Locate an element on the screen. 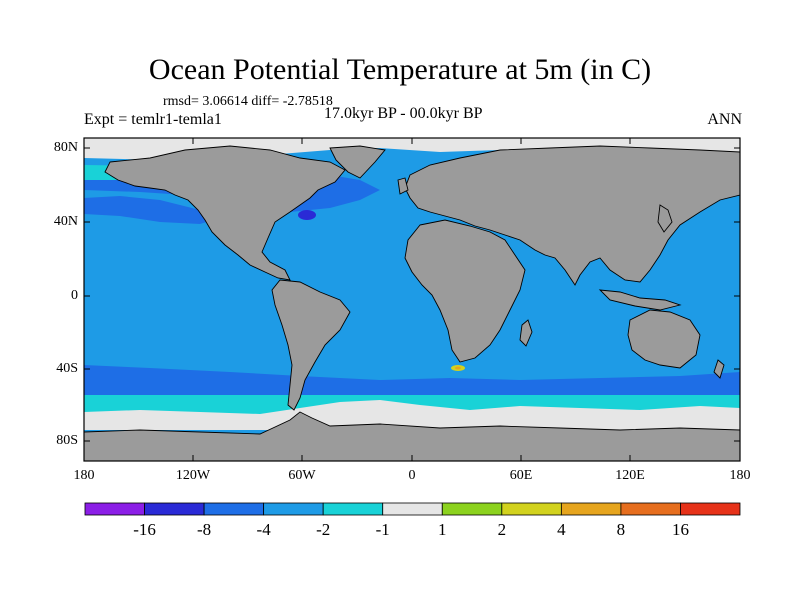 Image resolution: width=800 pixels, height=600 pixels. colorbar-label: -8 is located at coordinates (204, 529).